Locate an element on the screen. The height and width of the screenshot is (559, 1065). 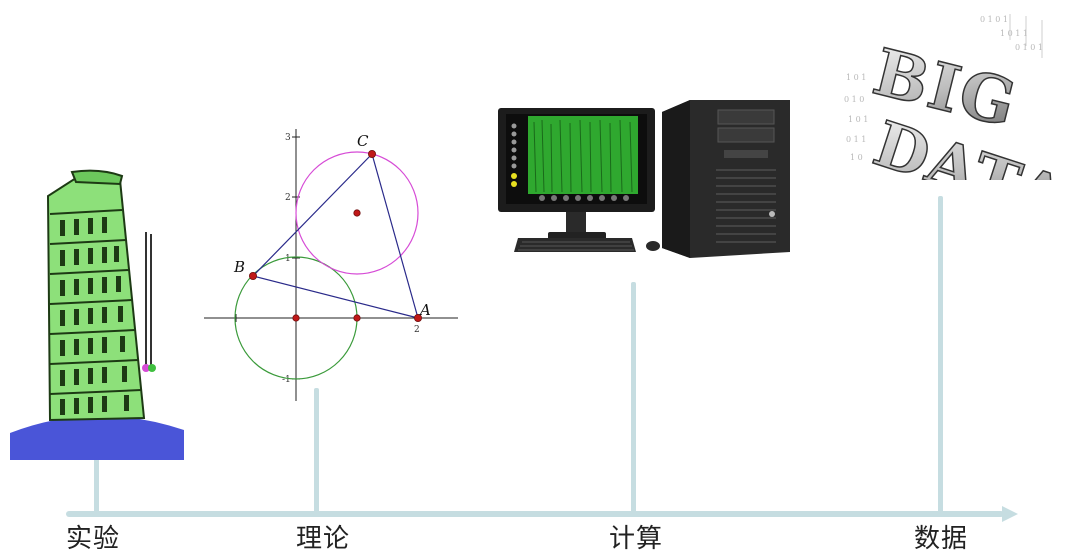
point-c is located at coordinates (371, 153).